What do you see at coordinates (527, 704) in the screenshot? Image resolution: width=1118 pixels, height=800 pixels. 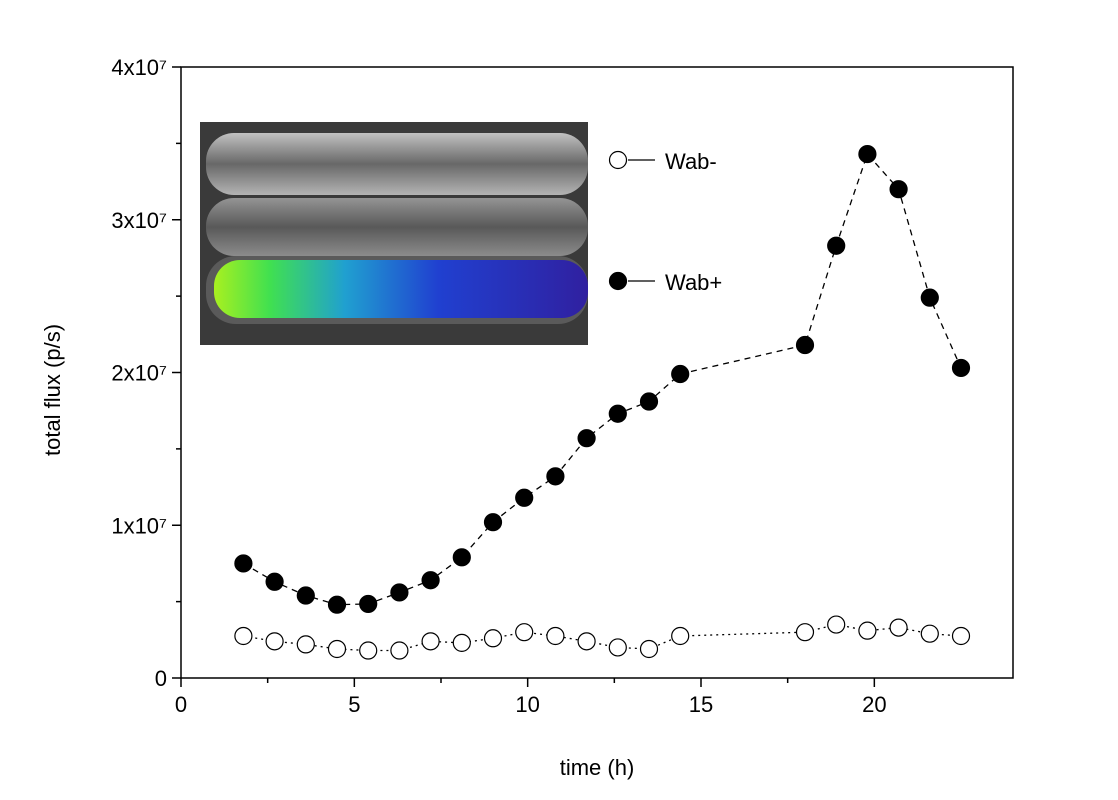 I see `x-tick-label: 10` at bounding box center [527, 704].